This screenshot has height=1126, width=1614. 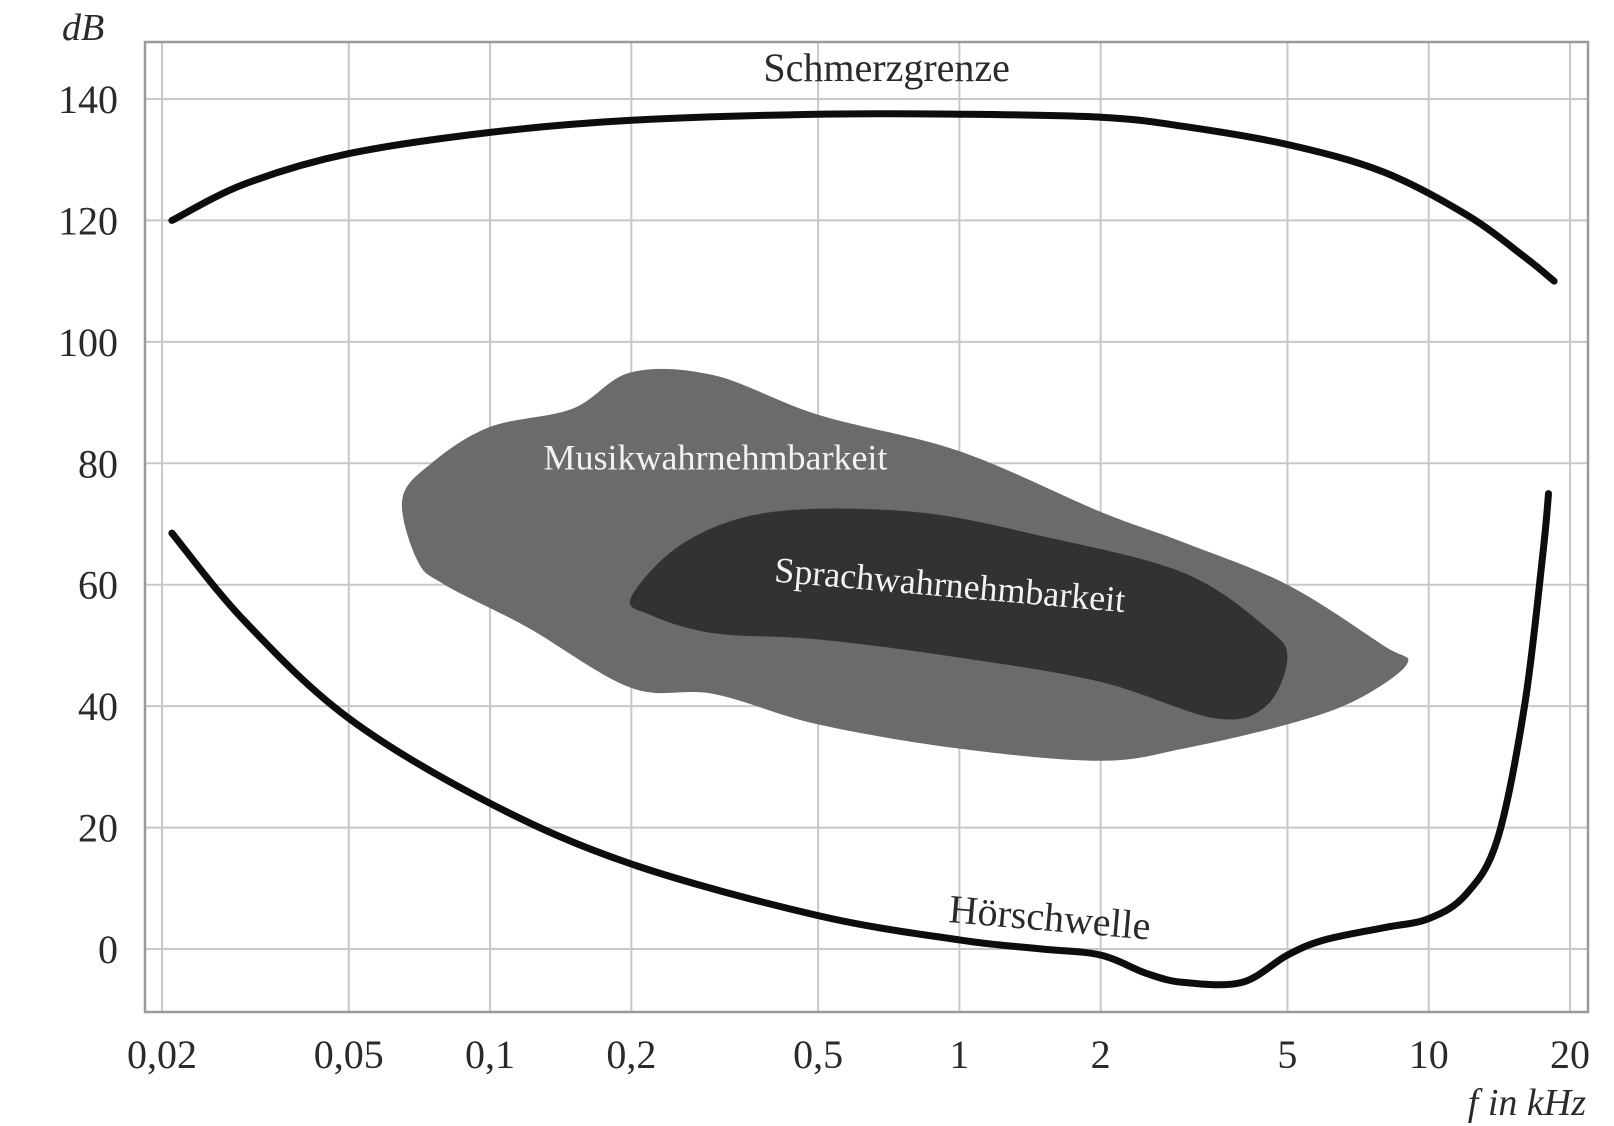 I want to click on y-tick-label: 20, so click(x=98, y=828).